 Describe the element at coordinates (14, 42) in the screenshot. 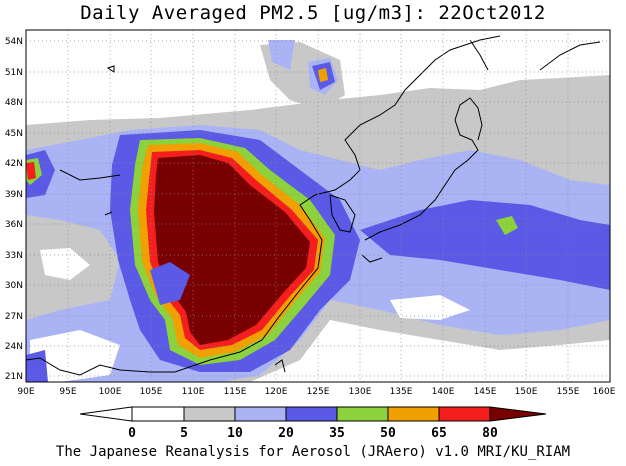

I see `lat-label: 54N` at that location.